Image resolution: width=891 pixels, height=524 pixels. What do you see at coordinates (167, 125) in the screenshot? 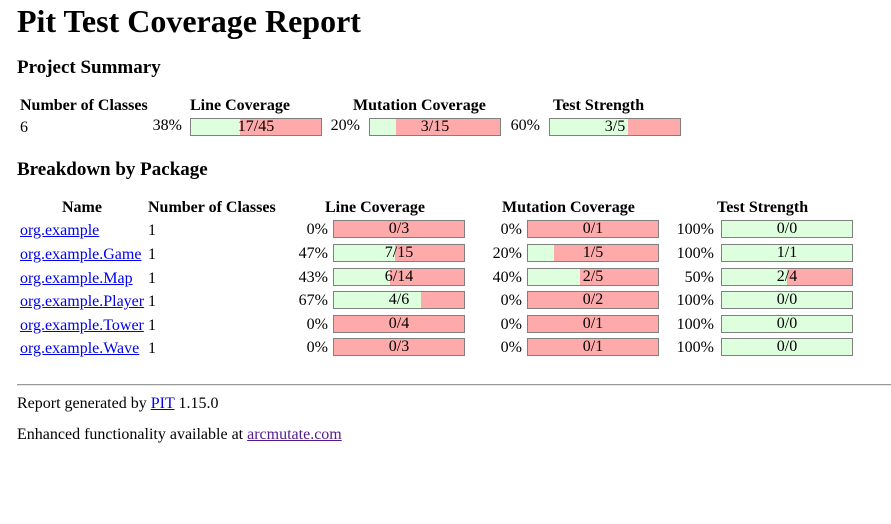
I see `summary-line-pct: 38%` at bounding box center [167, 125].